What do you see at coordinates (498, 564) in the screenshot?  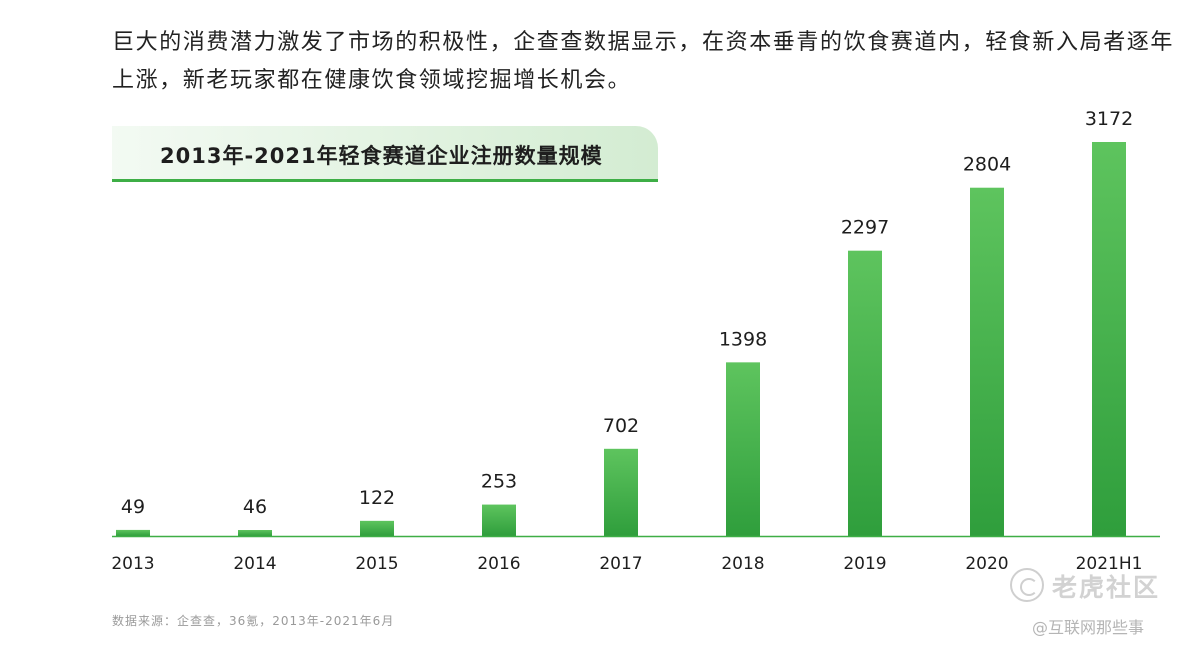 I see `x-tick-2016: 2016` at bounding box center [498, 564].